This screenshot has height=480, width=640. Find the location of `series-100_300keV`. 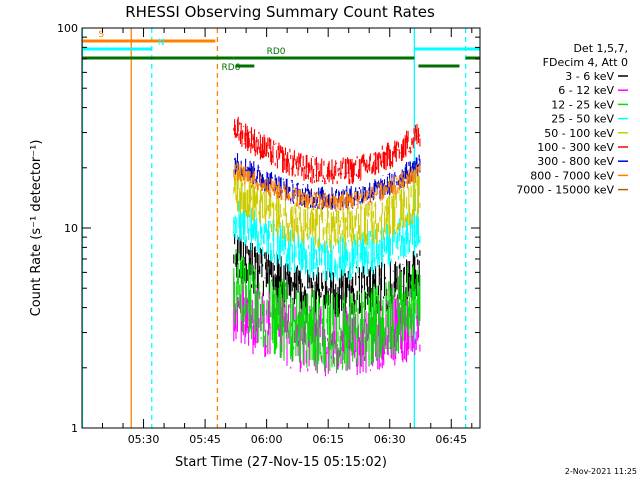

series-100_300keV is located at coordinates (327, 151).